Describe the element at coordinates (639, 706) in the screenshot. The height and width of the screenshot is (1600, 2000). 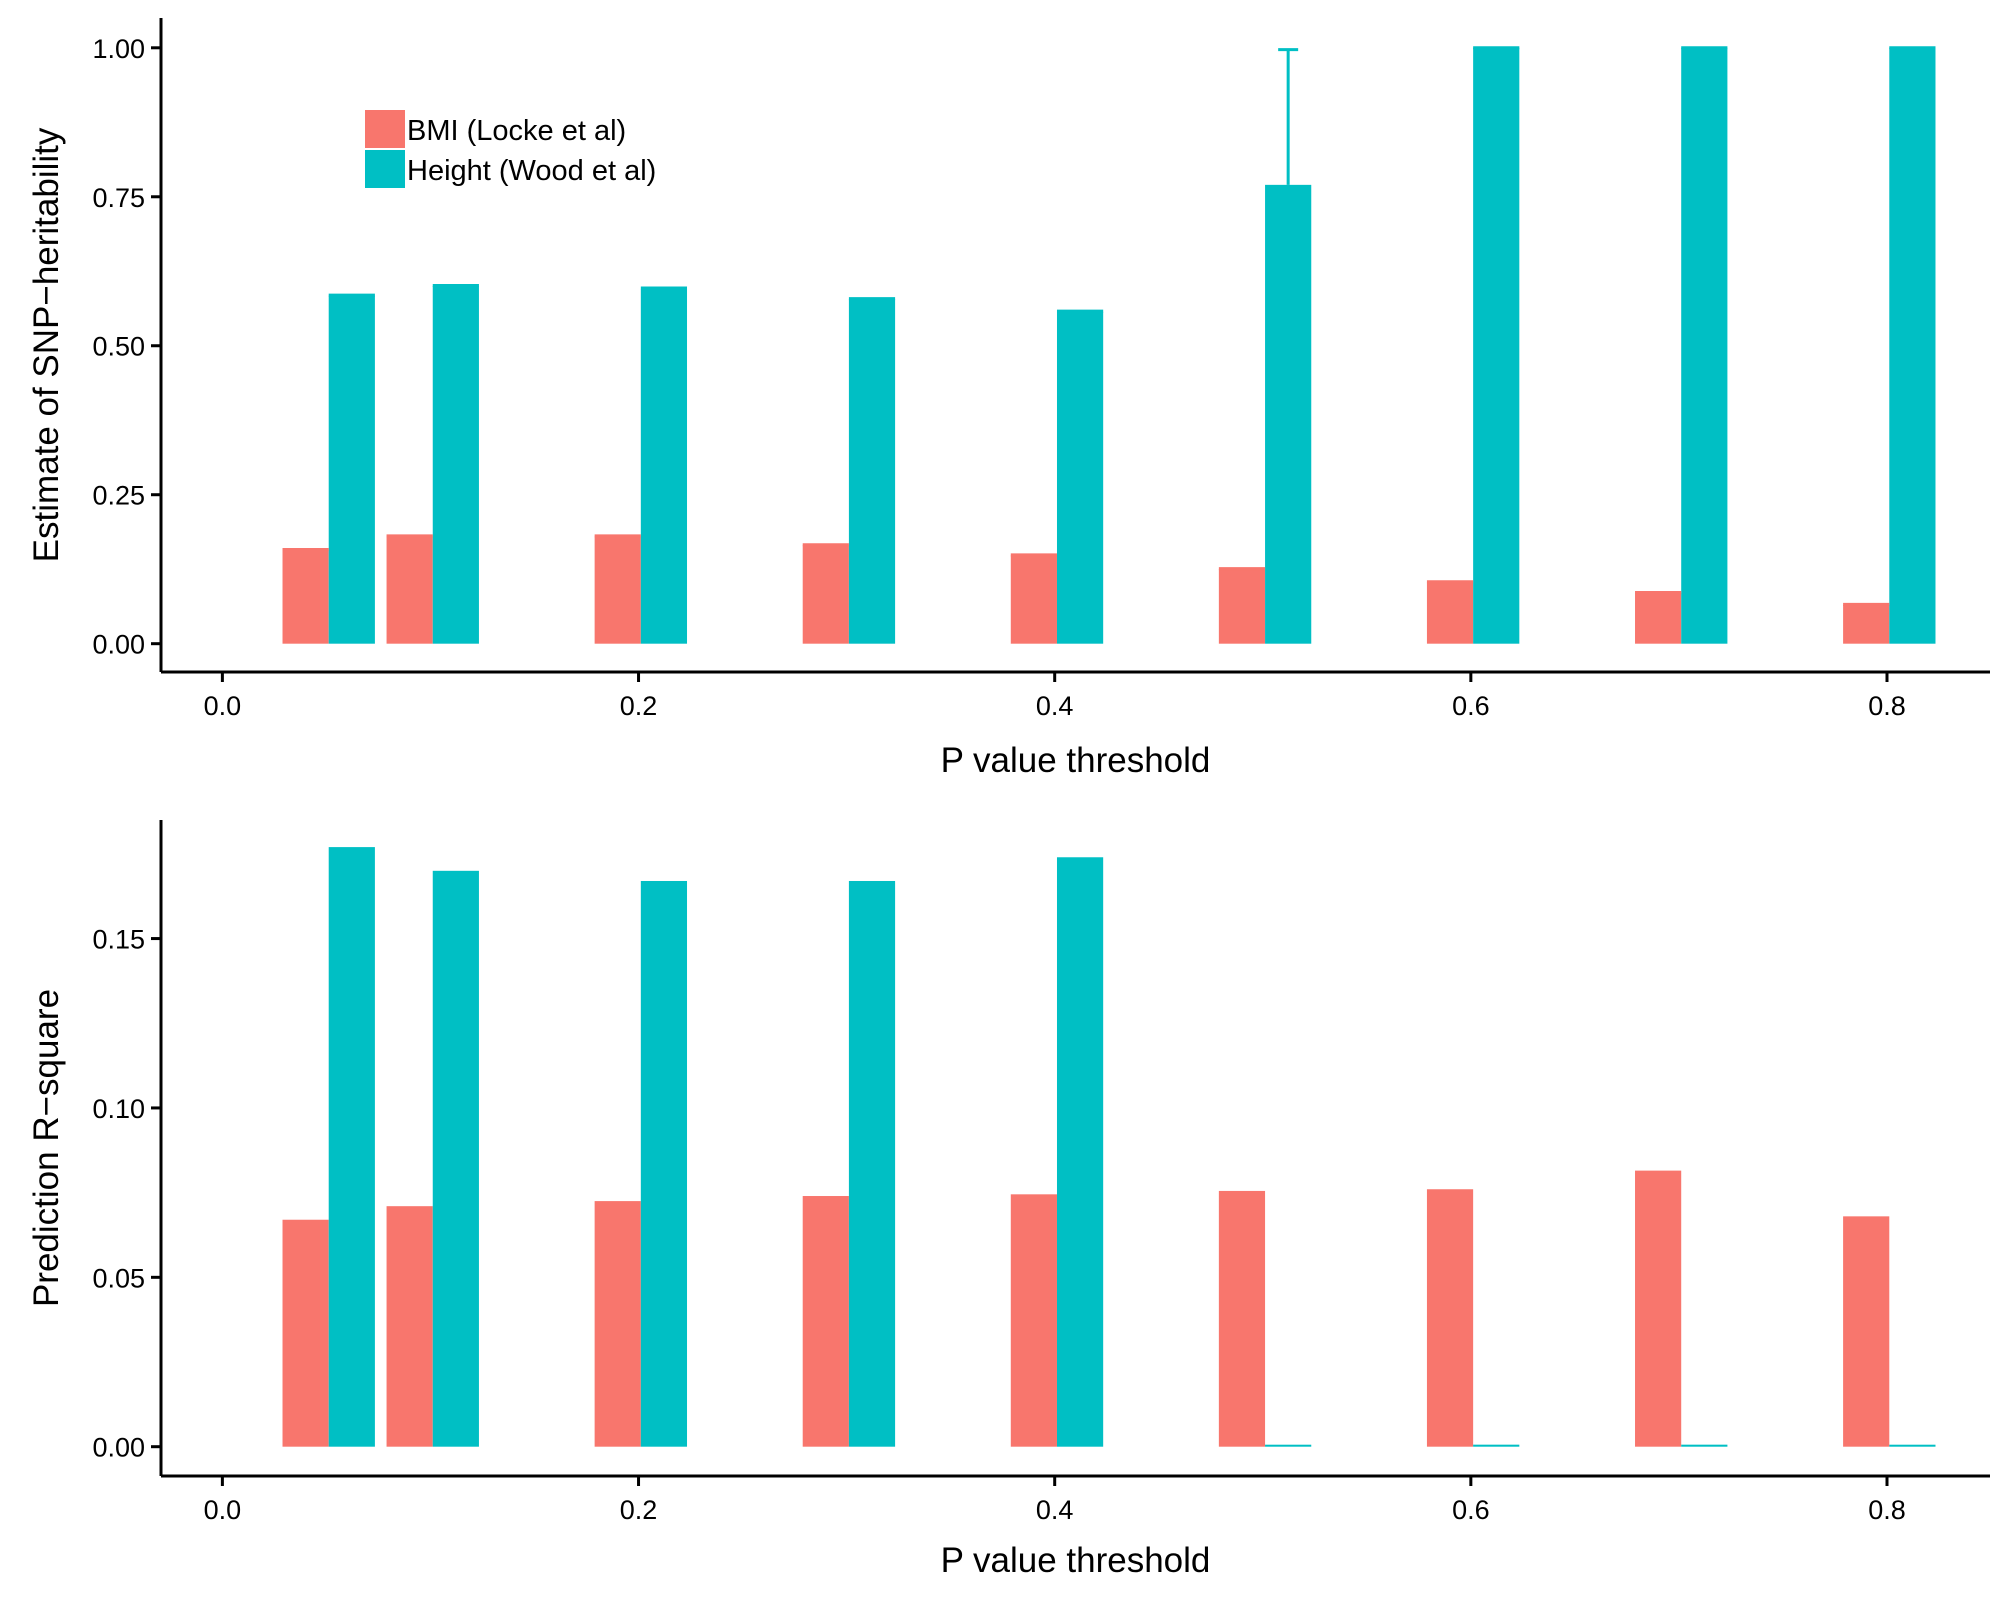
I see `heritability-x-tick-label: 0.2` at that location.